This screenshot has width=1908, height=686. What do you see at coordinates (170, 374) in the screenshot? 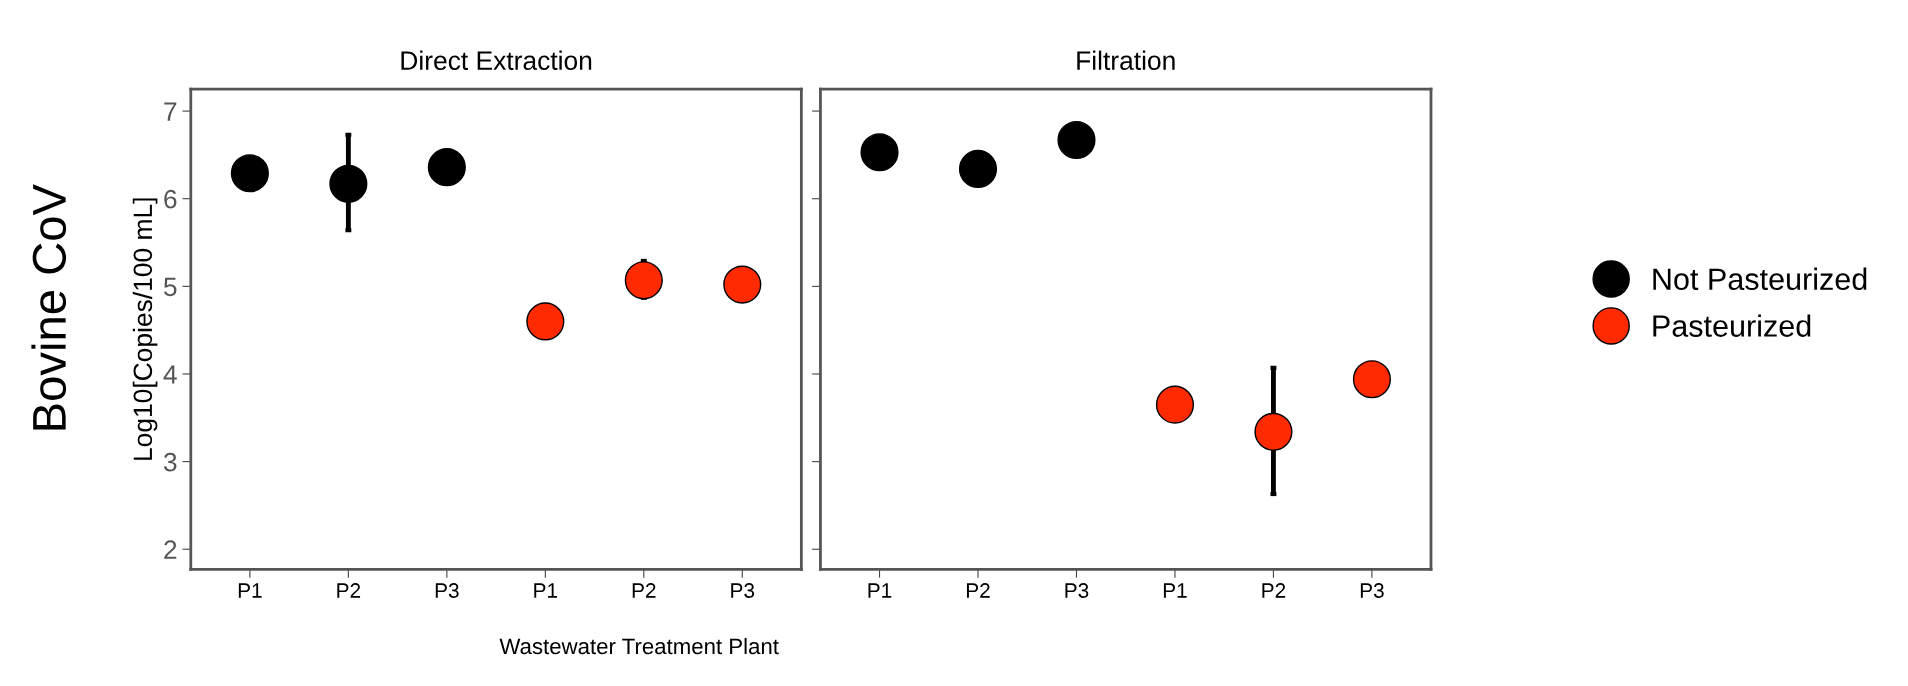
I see `y-tick-label: 4` at bounding box center [170, 374].